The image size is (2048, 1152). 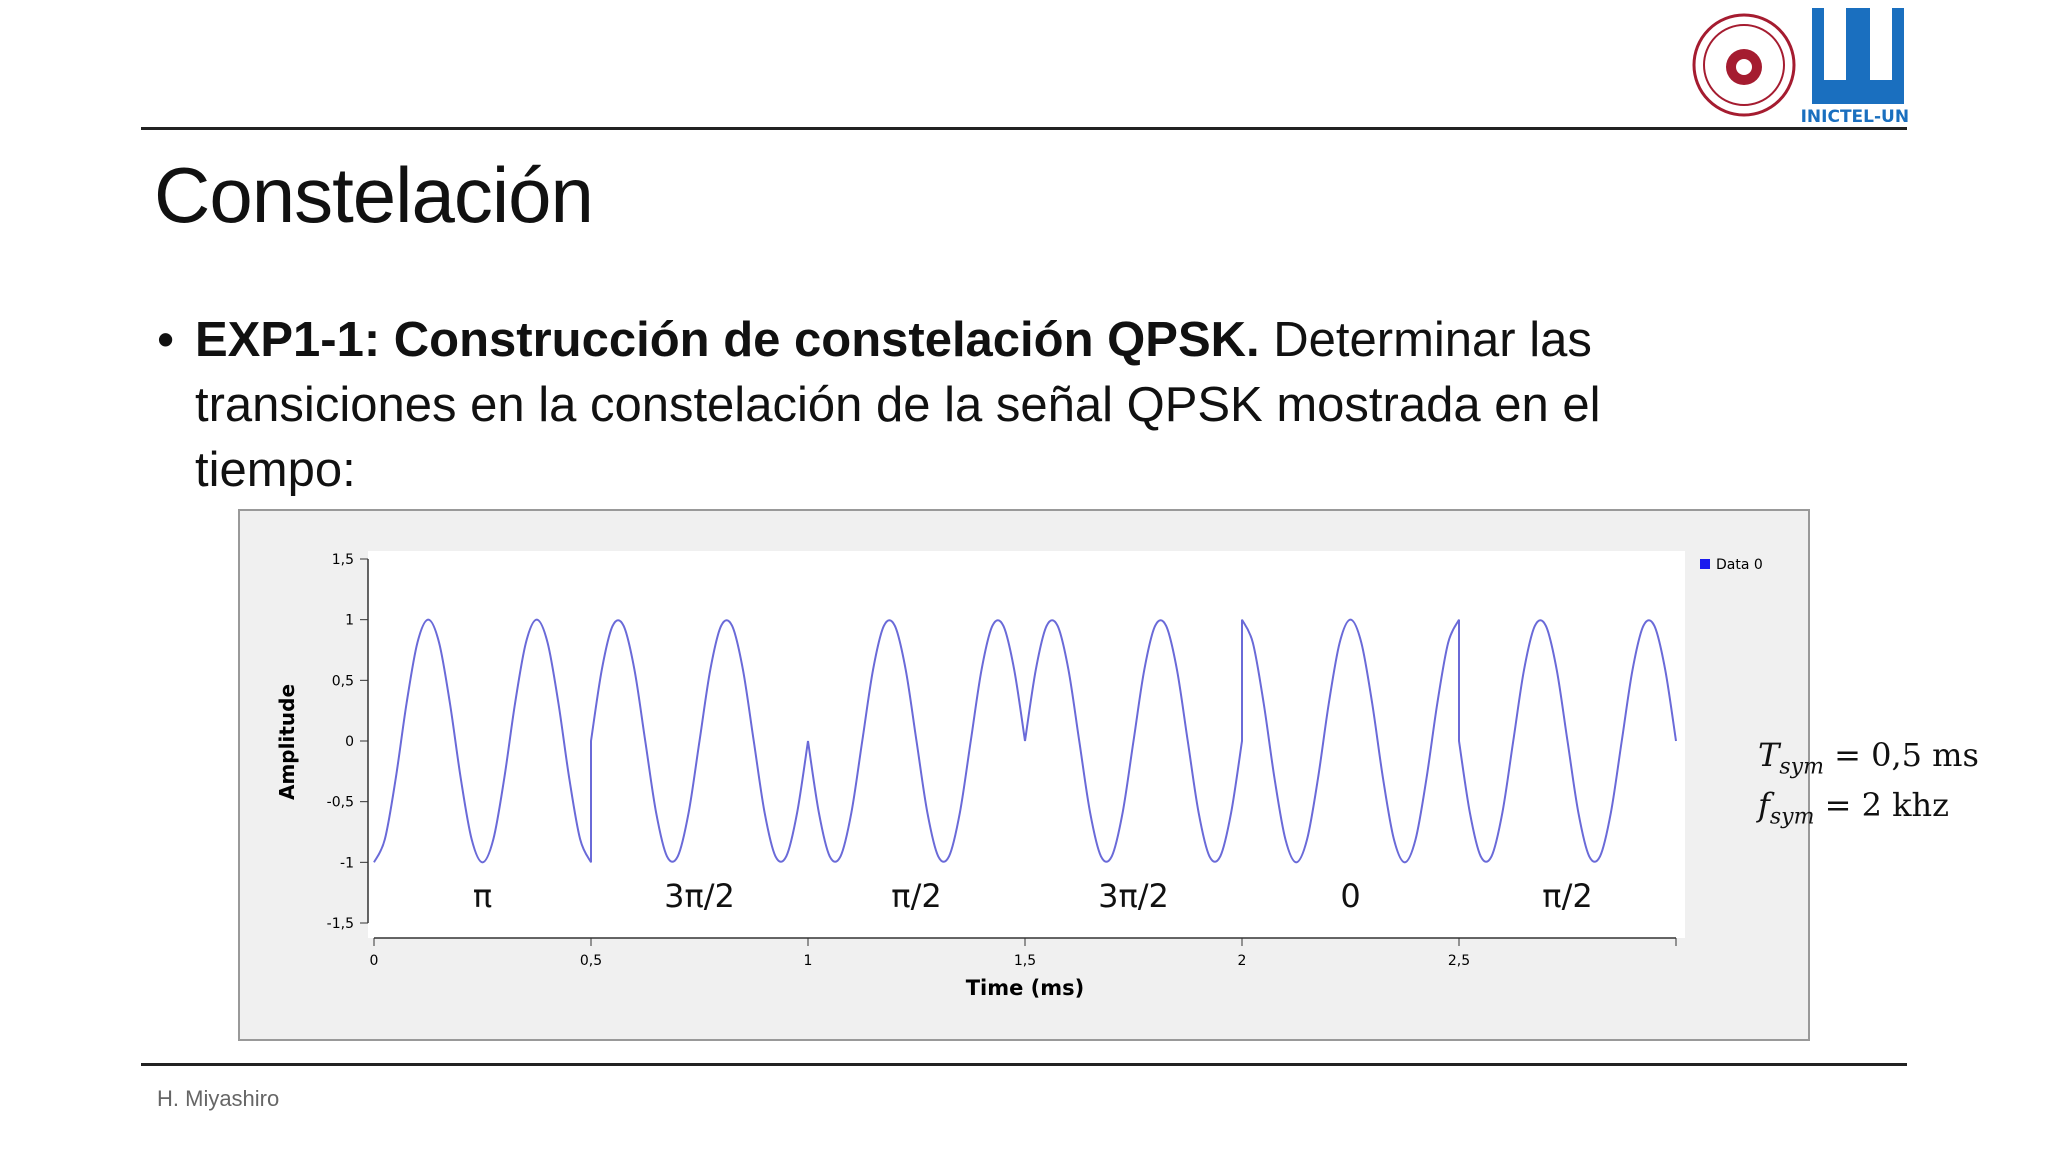 I want to click on x-axis-title: Time (ms), so click(x=1025, y=988).